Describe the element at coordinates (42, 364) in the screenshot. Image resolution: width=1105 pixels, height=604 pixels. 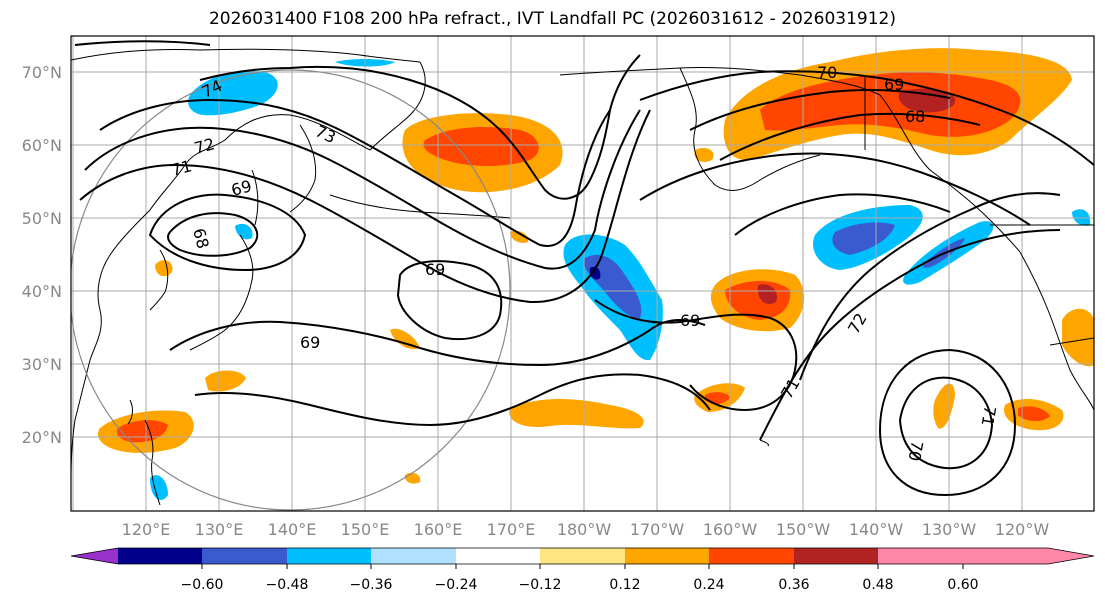
I see `lat-label: 30°N` at that location.